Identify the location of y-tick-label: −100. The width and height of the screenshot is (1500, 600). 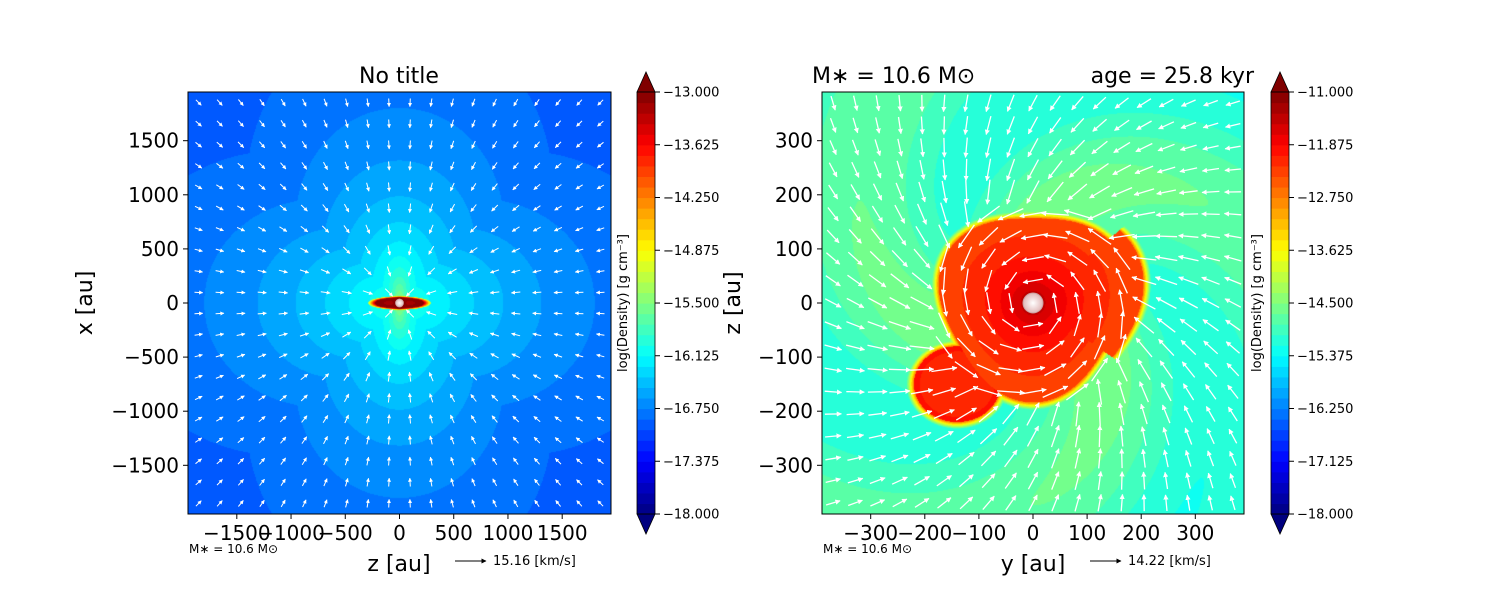
(785, 357).